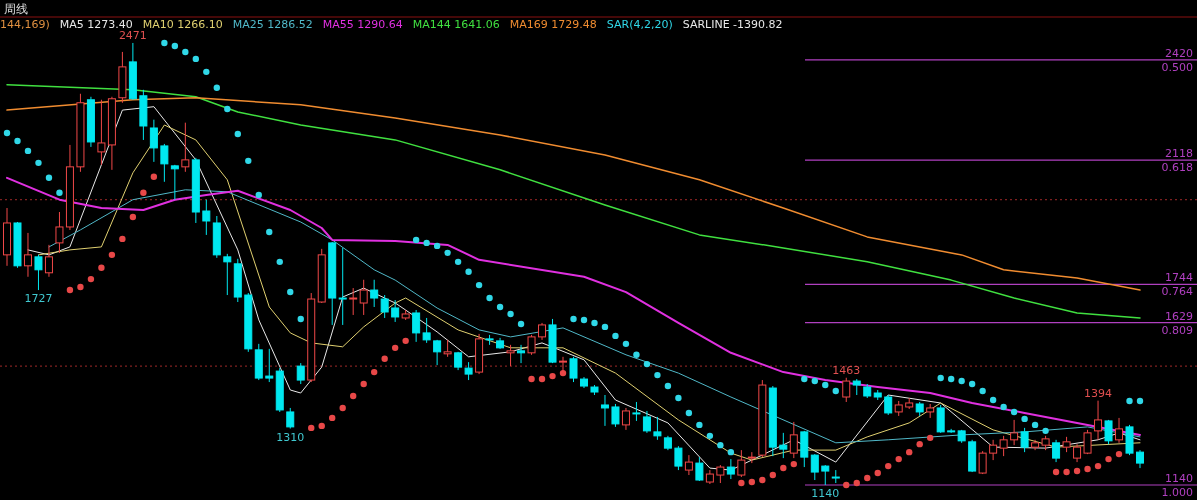 The image size is (1197, 500). Describe the element at coordinates (182, 24) in the screenshot. I see `text: MA10 1266.10` at that location.